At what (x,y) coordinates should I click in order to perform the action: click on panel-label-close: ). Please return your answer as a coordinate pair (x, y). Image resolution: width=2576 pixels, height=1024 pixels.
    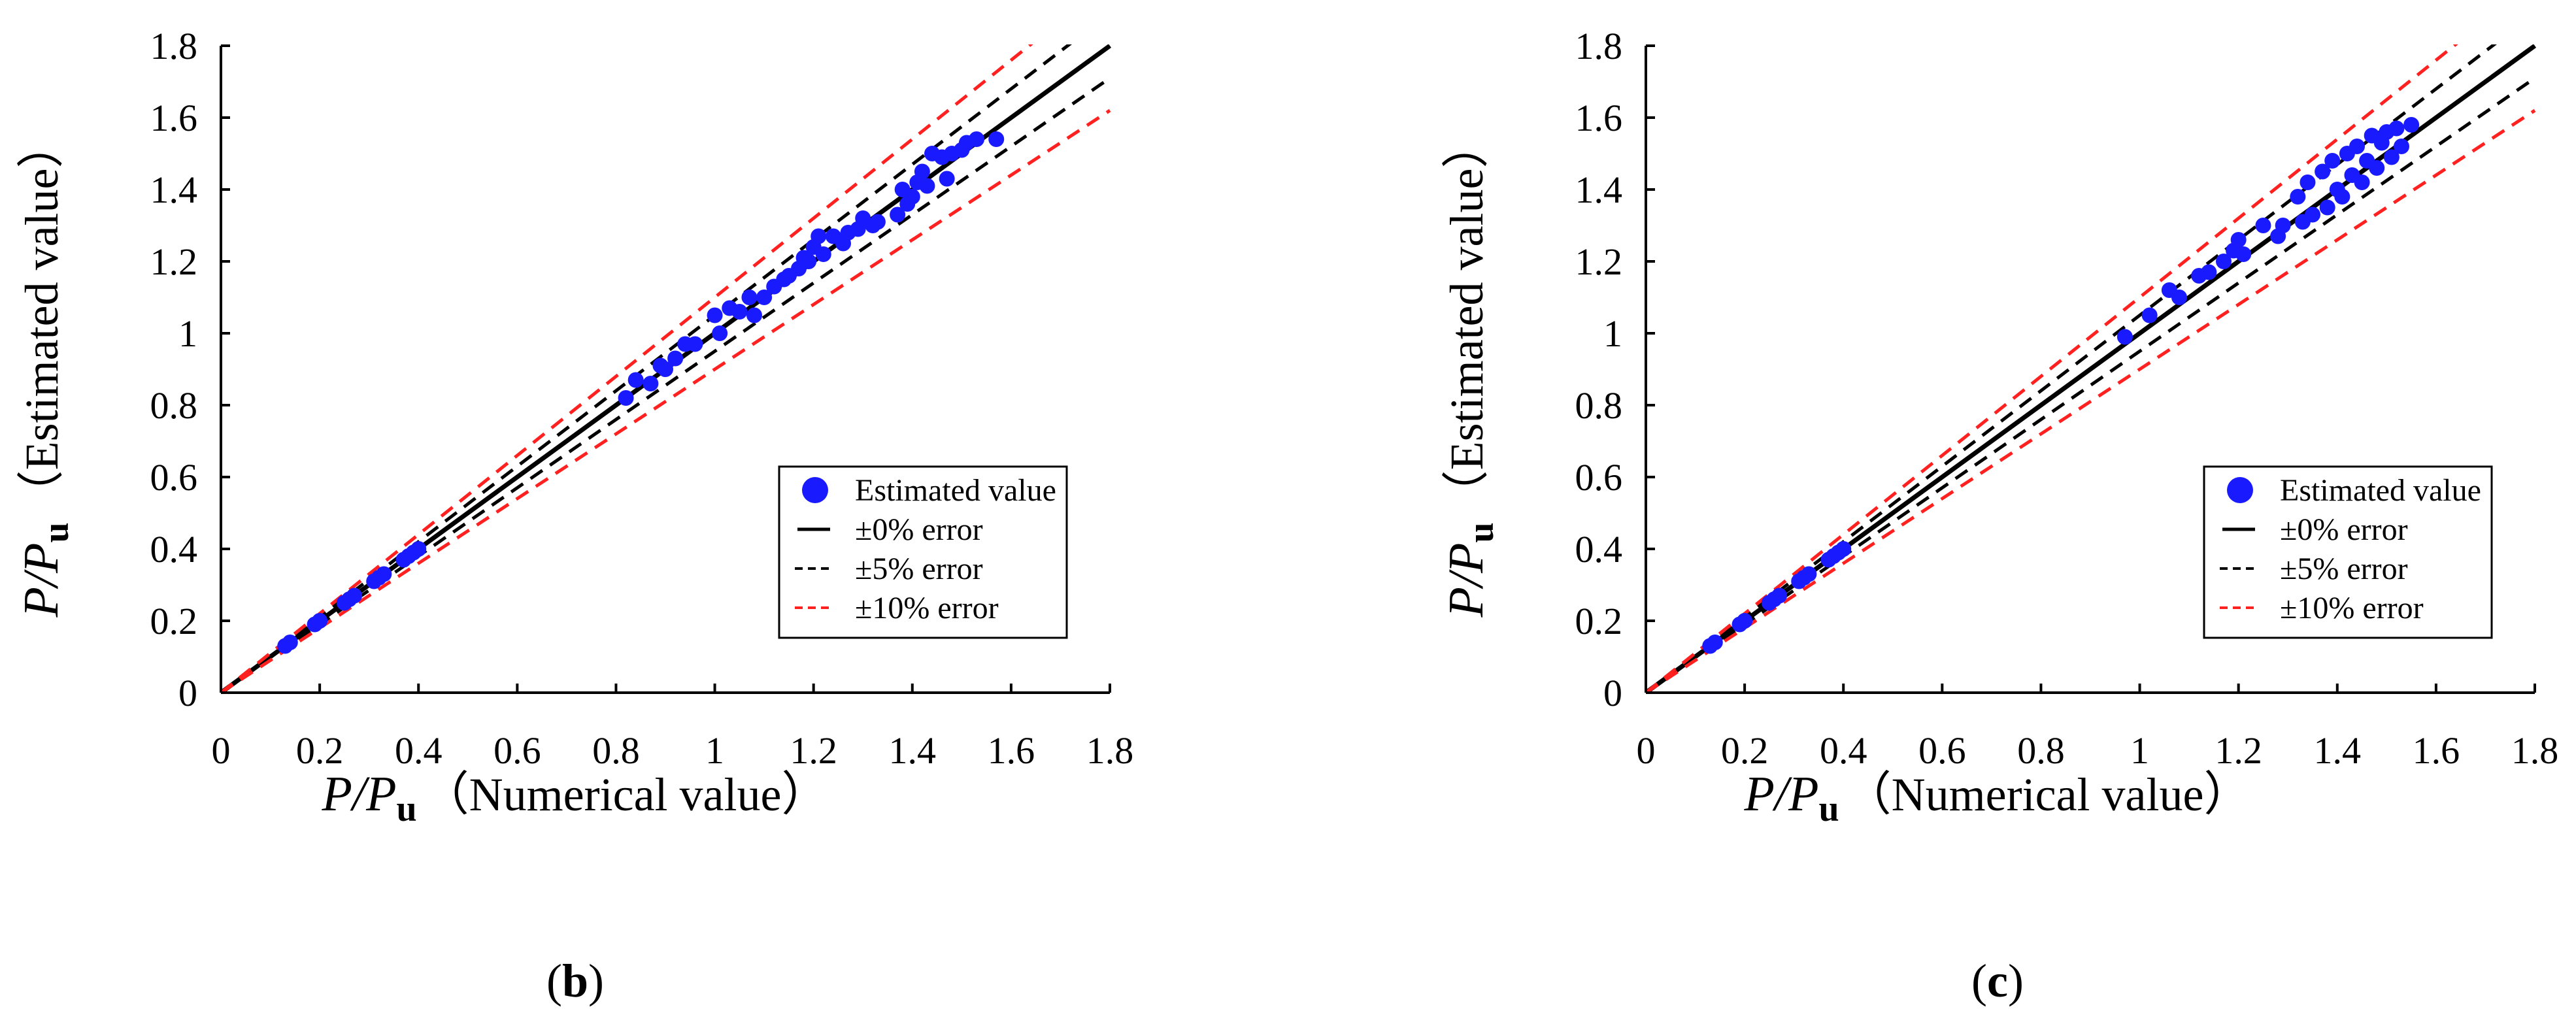
    Looking at the image, I should click on (596, 981).